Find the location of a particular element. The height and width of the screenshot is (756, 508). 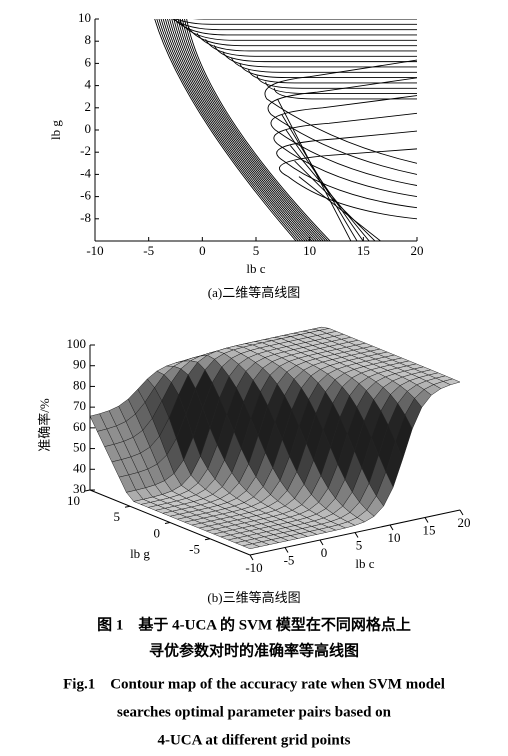

y-tick-label: 6 is located at coordinates (88, 61).